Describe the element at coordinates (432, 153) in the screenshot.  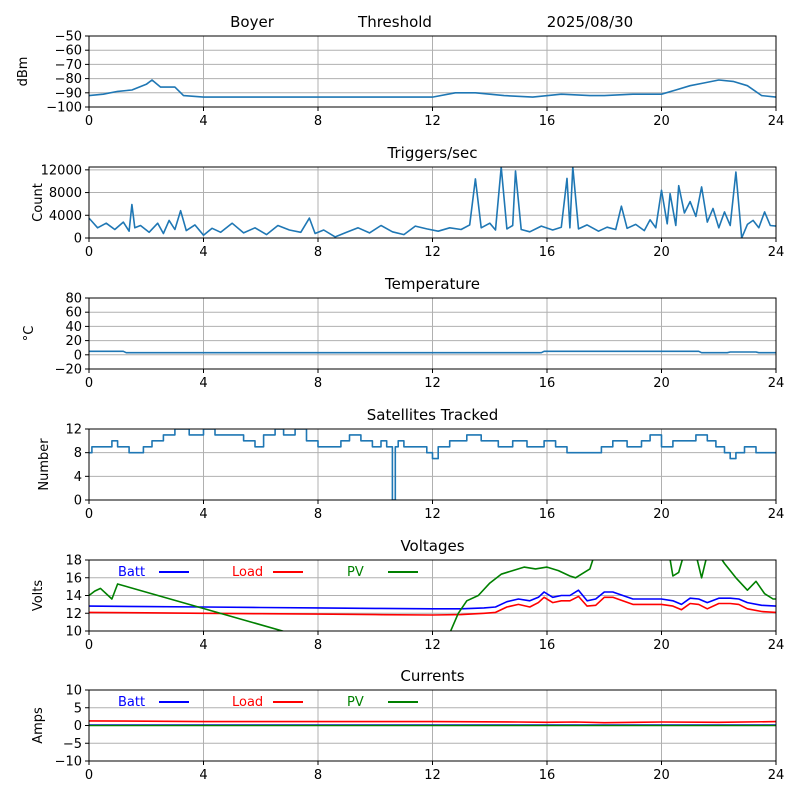
I see `chart-title: Triggers/sec` at that location.